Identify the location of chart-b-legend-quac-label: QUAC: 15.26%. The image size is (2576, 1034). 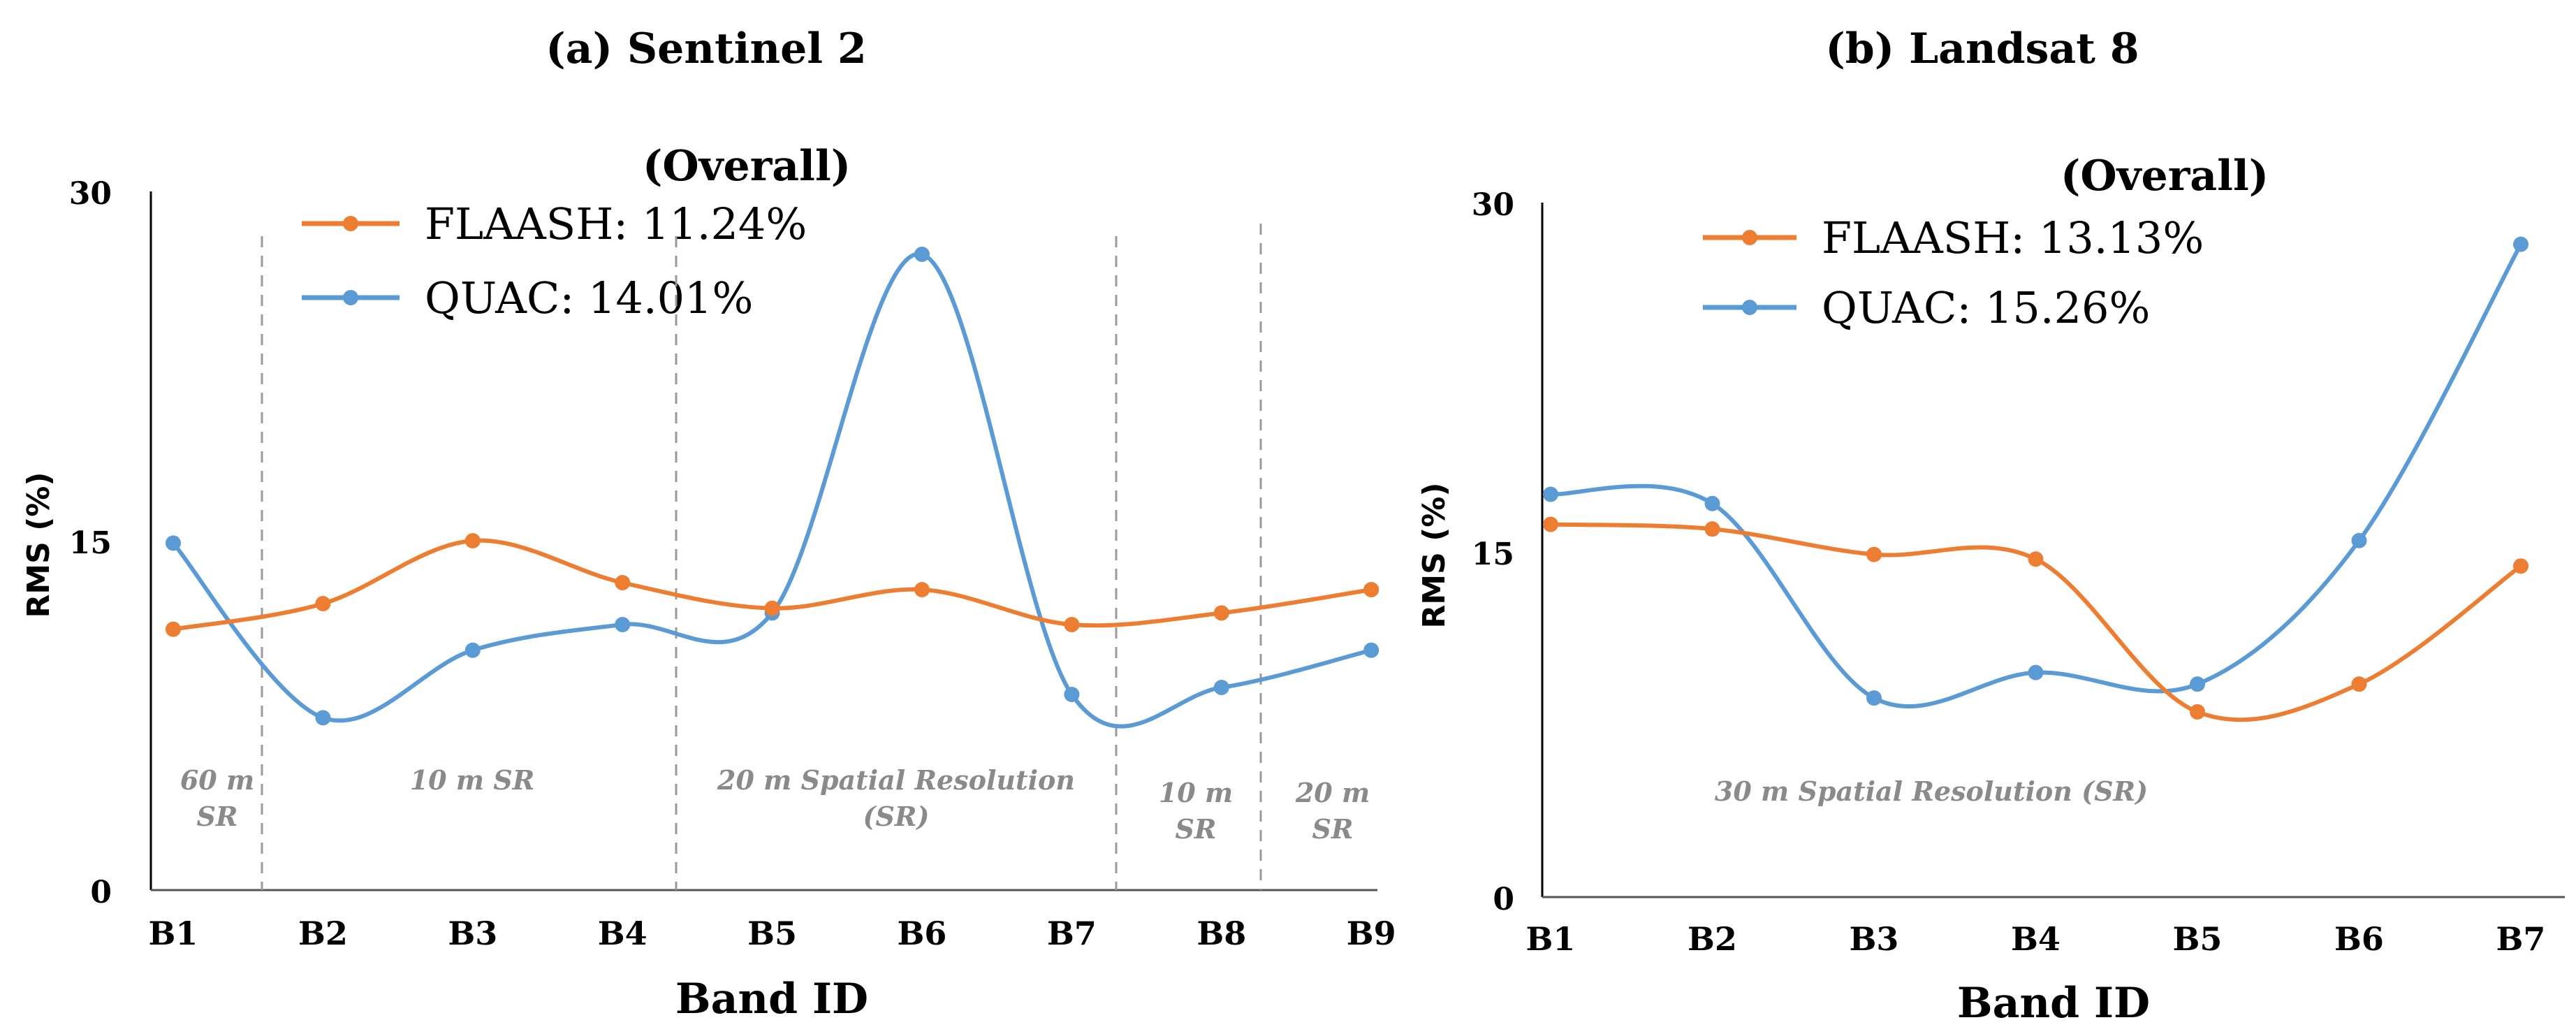
(1986, 307).